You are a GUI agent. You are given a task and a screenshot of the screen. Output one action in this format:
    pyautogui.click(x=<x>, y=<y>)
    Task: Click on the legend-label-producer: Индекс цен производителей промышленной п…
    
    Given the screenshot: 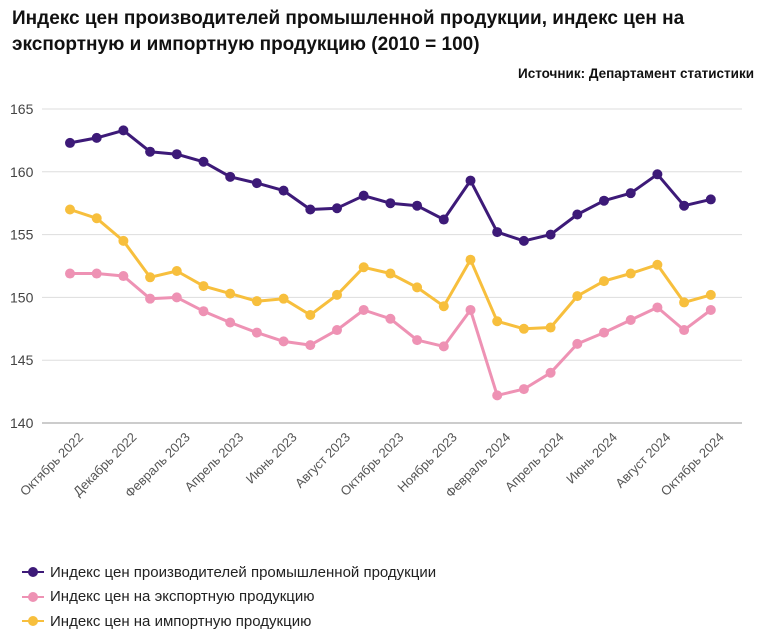 What is the action you would take?
    pyautogui.click(x=243, y=572)
    